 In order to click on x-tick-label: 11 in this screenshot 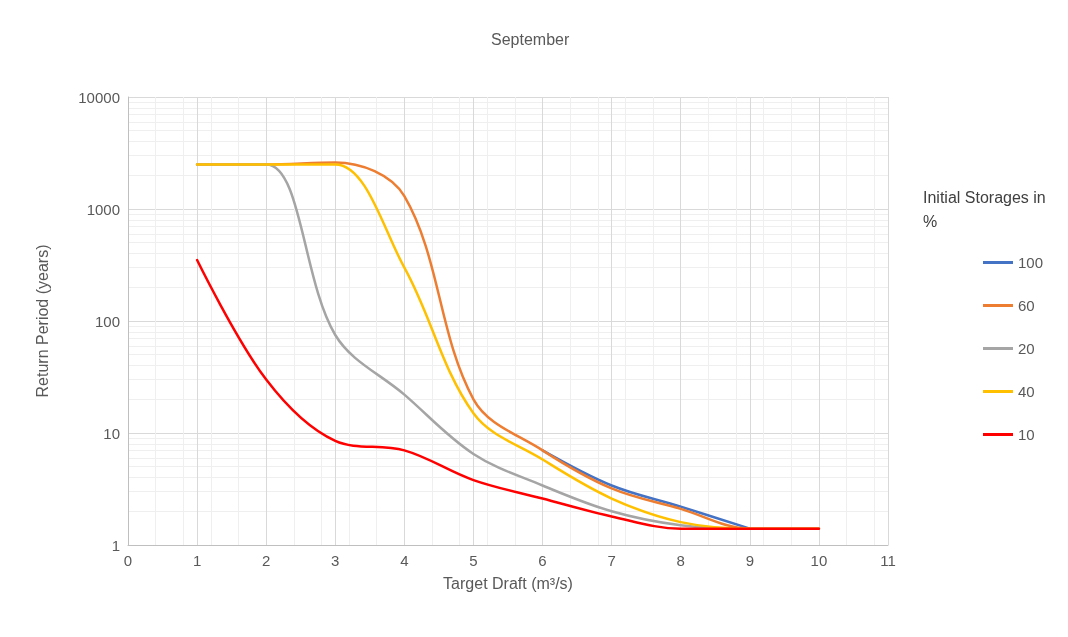, I will do `click(888, 560)`.